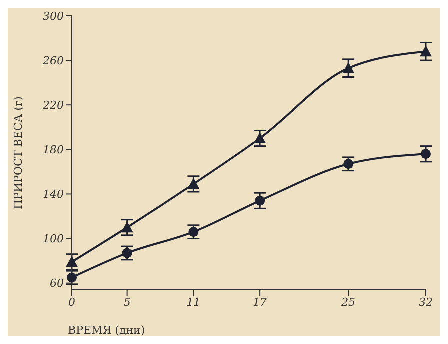 This screenshot has width=448, height=344. What do you see at coordinates (53, 105) in the screenshot?
I see `y-tick-label: 220` at bounding box center [53, 105].